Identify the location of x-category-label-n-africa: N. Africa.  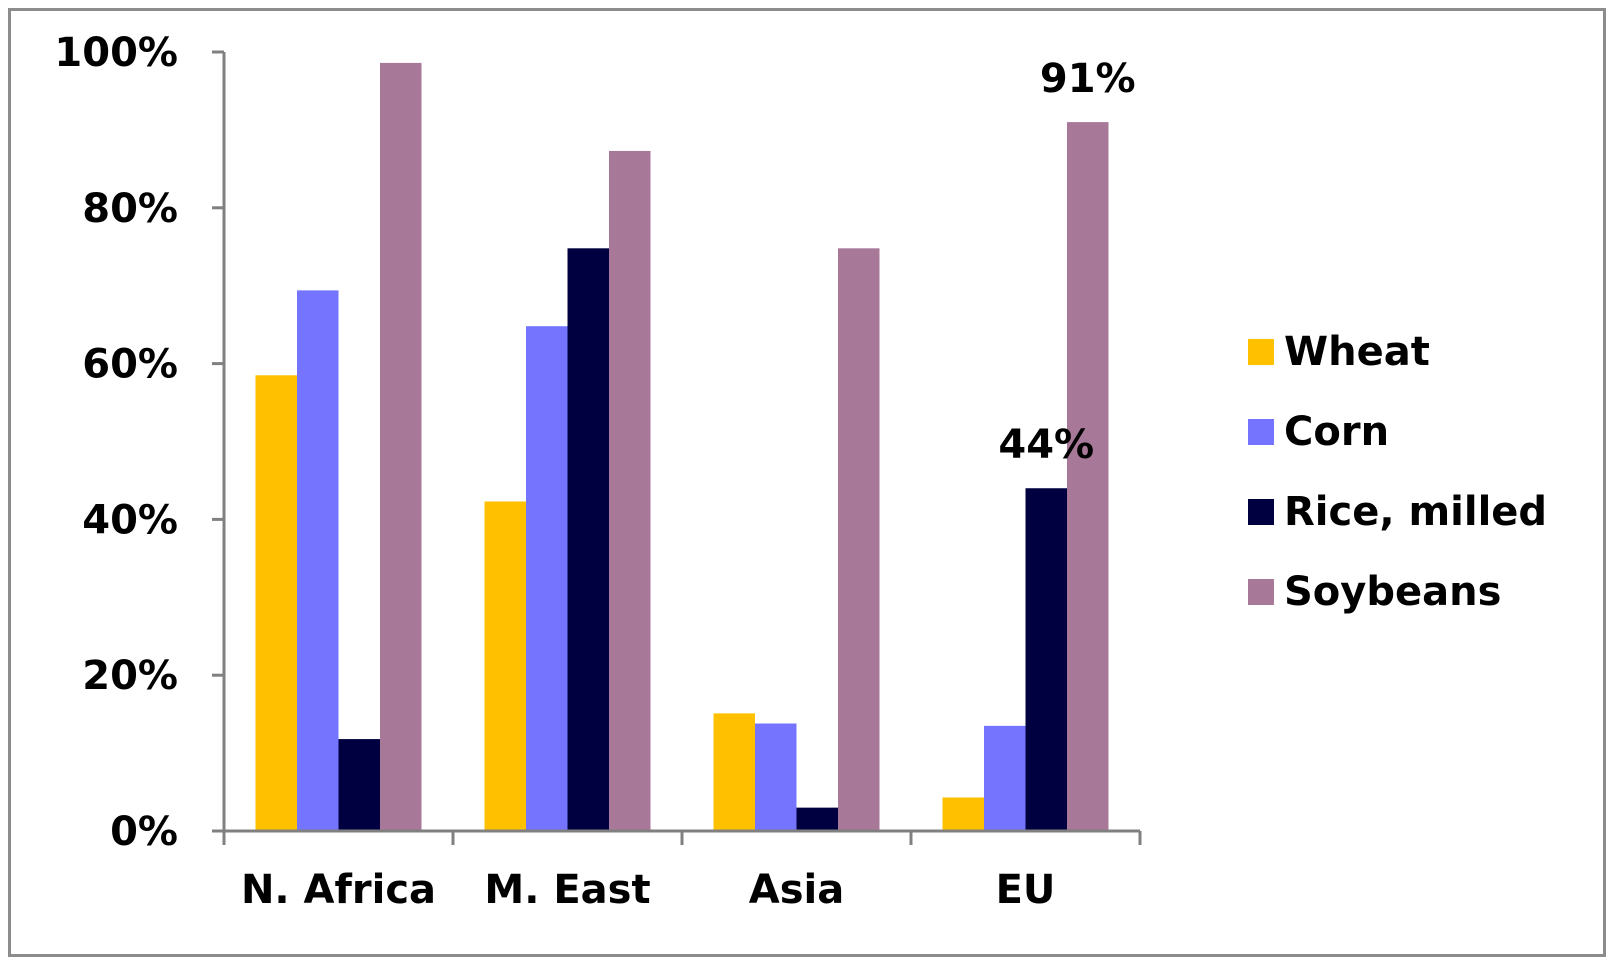
(338, 890).